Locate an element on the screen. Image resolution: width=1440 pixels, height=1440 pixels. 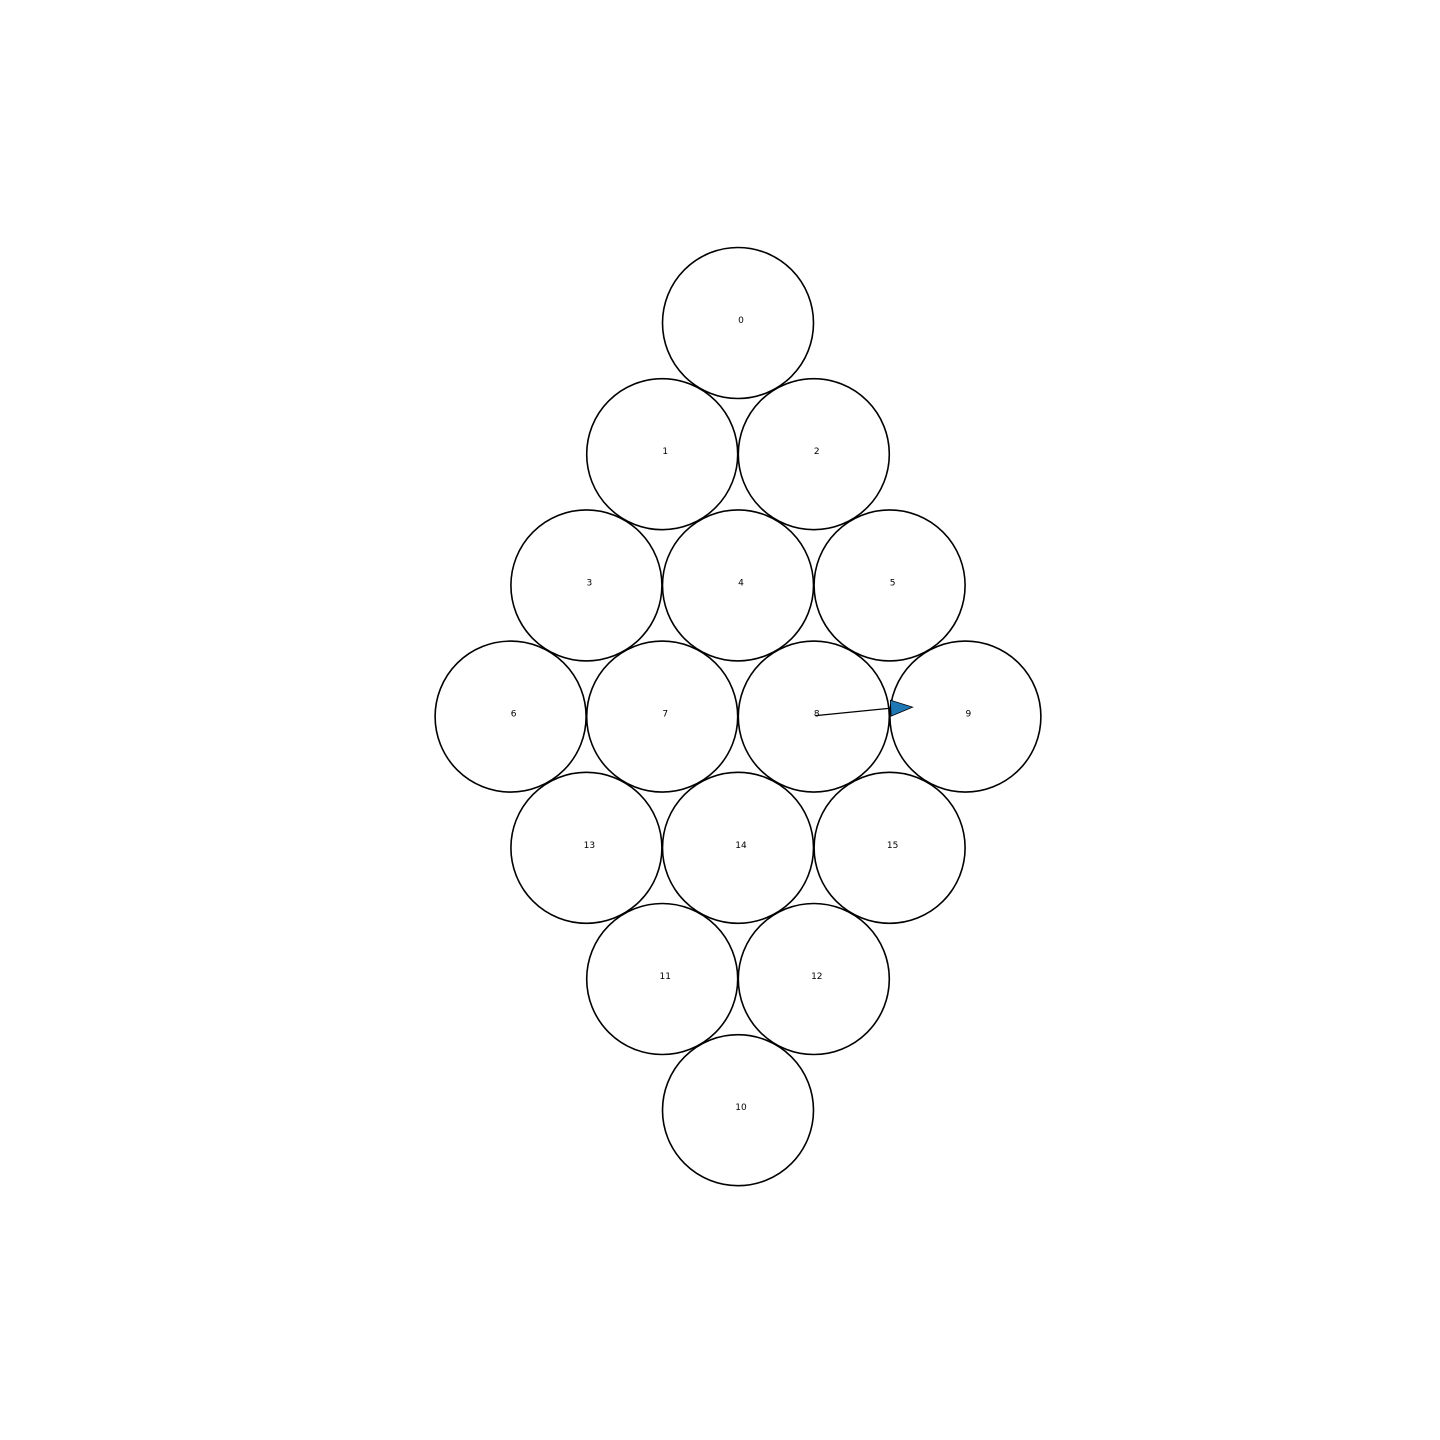
node-11: 11 is located at coordinates (662, 979).